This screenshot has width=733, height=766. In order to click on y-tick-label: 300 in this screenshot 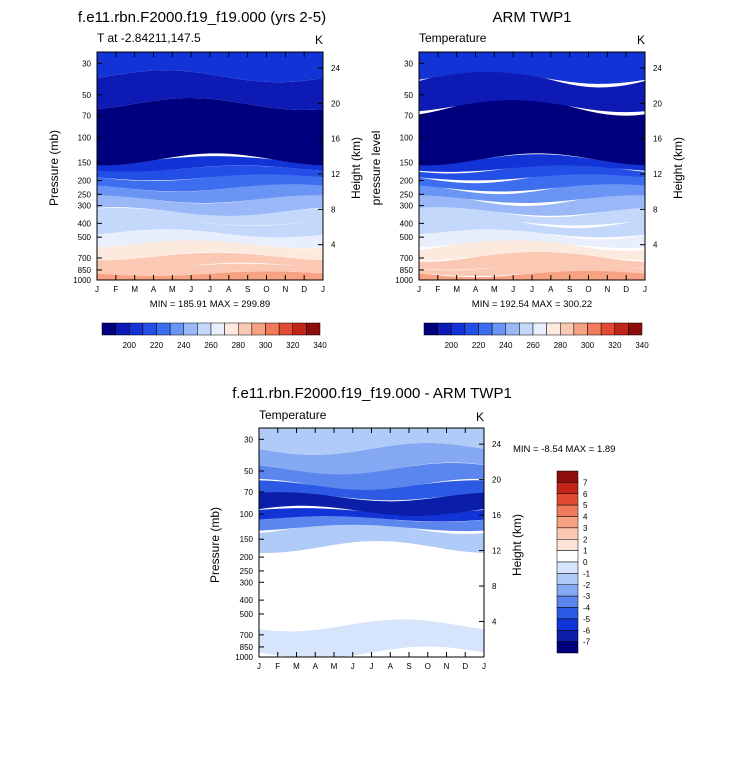, I will do `click(407, 206)`.